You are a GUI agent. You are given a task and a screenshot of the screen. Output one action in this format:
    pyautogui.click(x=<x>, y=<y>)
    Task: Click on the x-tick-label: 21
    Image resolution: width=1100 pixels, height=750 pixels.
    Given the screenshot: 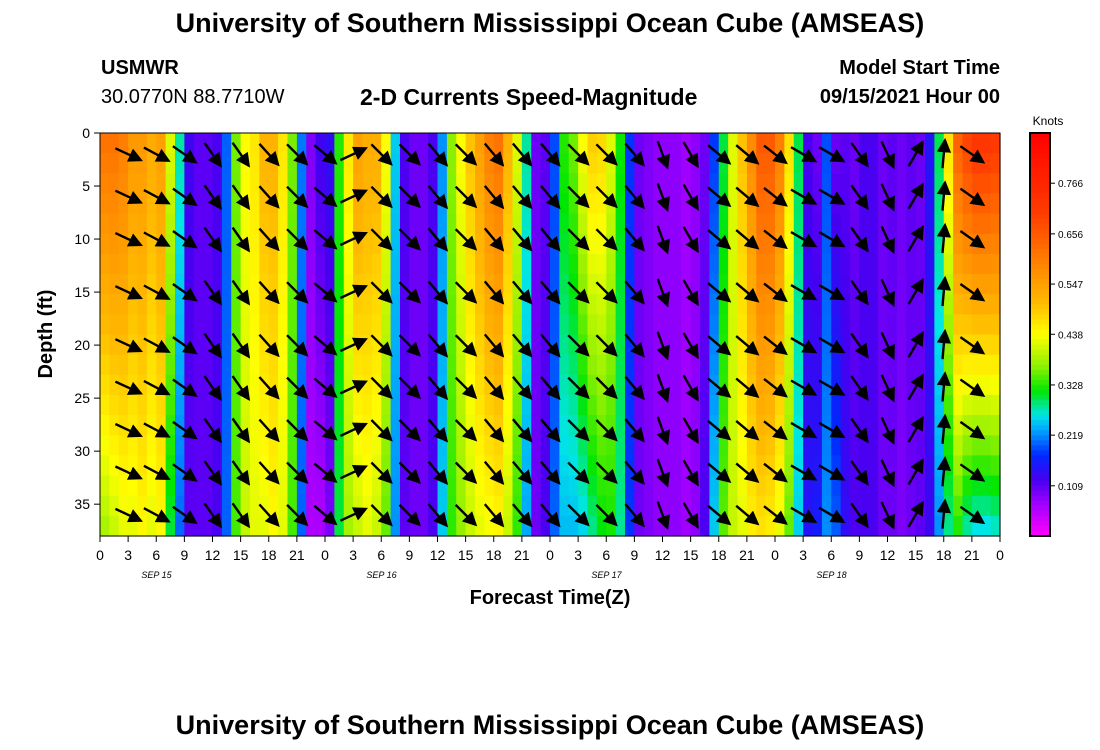 What is the action you would take?
    pyautogui.click(x=972, y=555)
    